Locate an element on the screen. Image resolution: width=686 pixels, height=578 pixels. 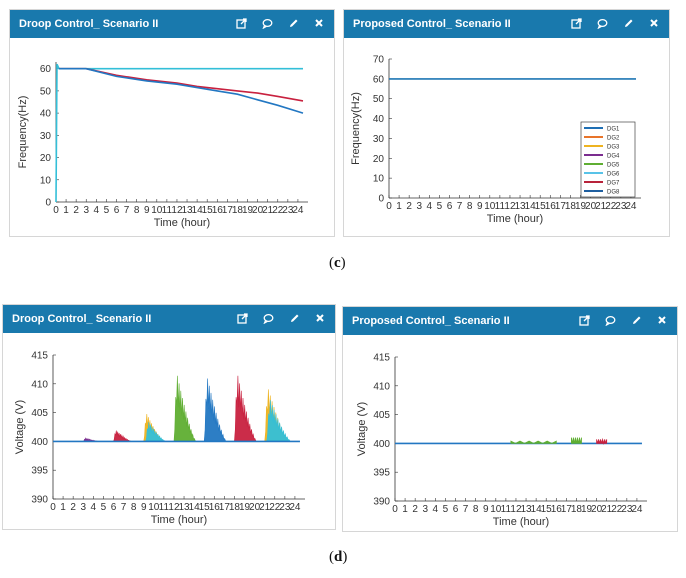
legend-label-dg2: DG2 is located at coordinates (613, 139).